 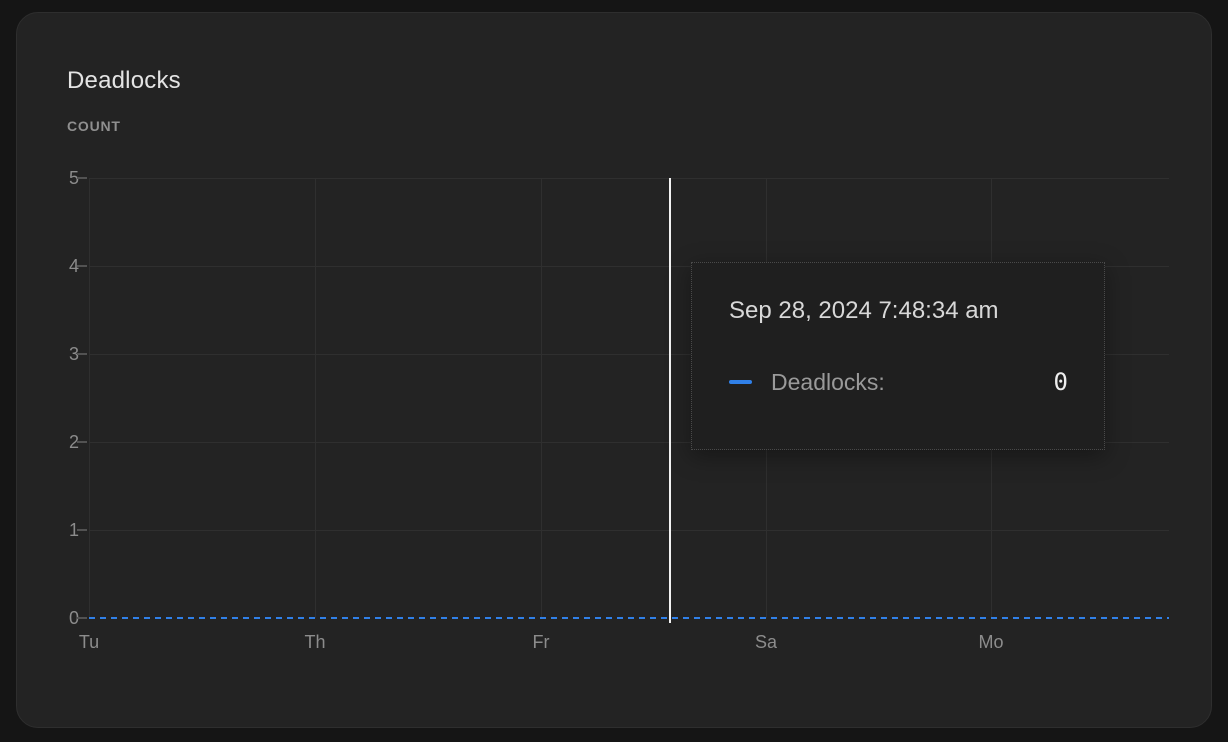 What do you see at coordinates (89, 642) in the screenshot?
I see `x-axis-tick-label: Tu` at bounding box center [89, 642].